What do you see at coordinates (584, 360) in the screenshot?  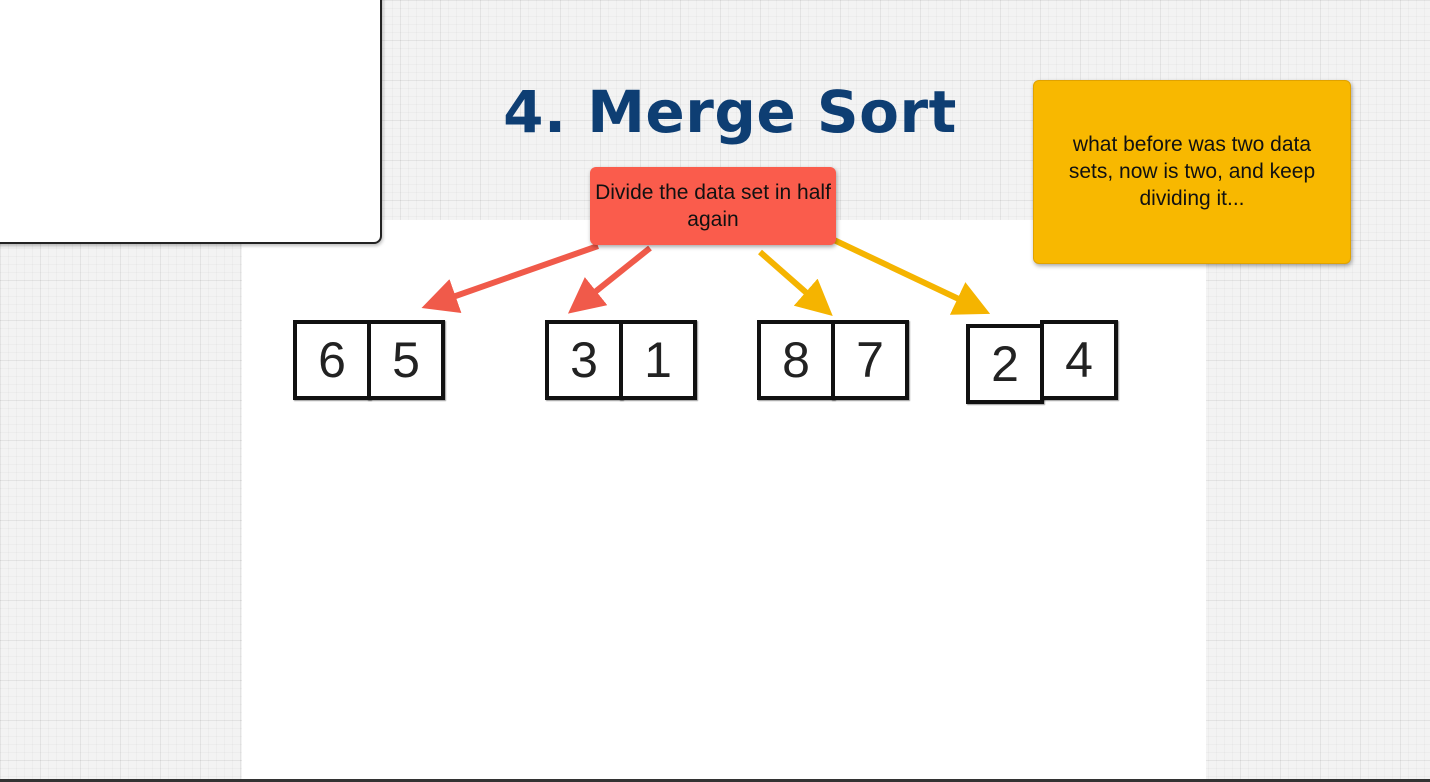 I see `number-cell: 3` at bounding box center [584, 360].